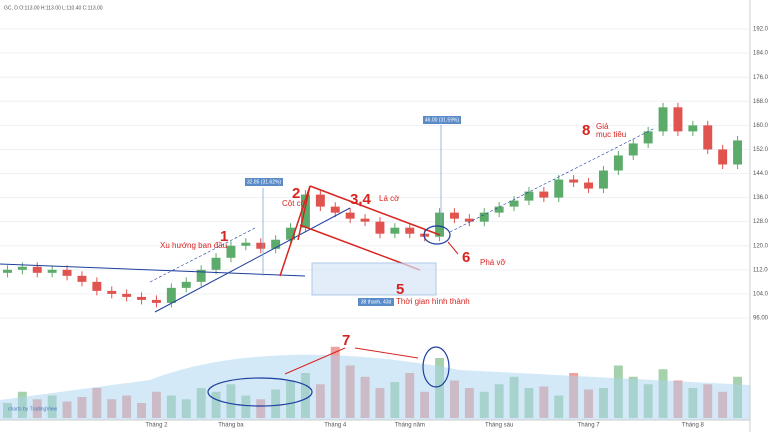 The width and height of the screenshot is (768, 432). What do you see at coordinates (760, 54) in the screenshot?
I see `y-tick-label: 184.00` at bounding box center [760, 54].